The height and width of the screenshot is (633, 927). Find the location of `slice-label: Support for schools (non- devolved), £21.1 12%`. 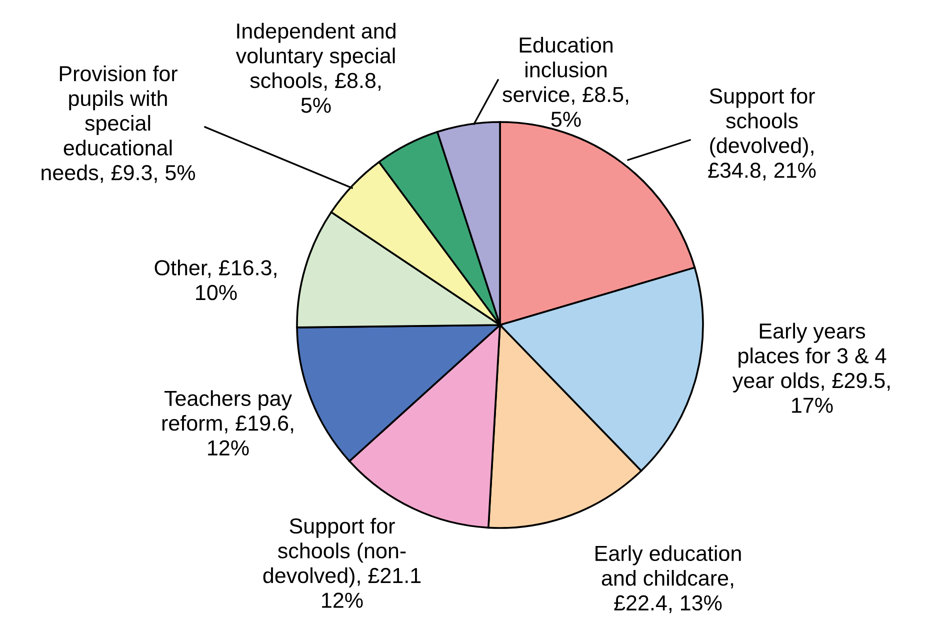

slice-label: Support for schools (non- devolved), £21.1 12% is located at coordinates (342, 563).